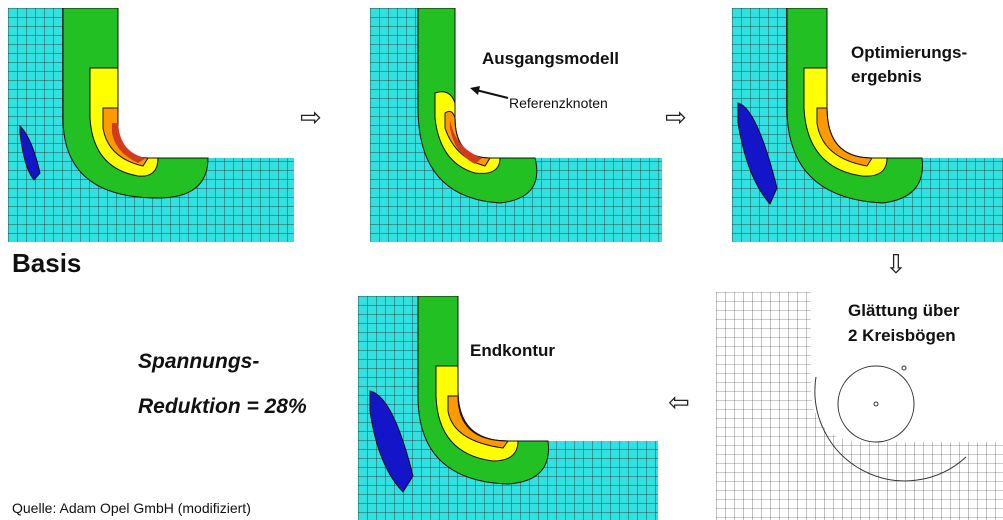 This screenshot has width=1003, height=520. I want to click on fe-panel-endkontur, so click(508, 408).